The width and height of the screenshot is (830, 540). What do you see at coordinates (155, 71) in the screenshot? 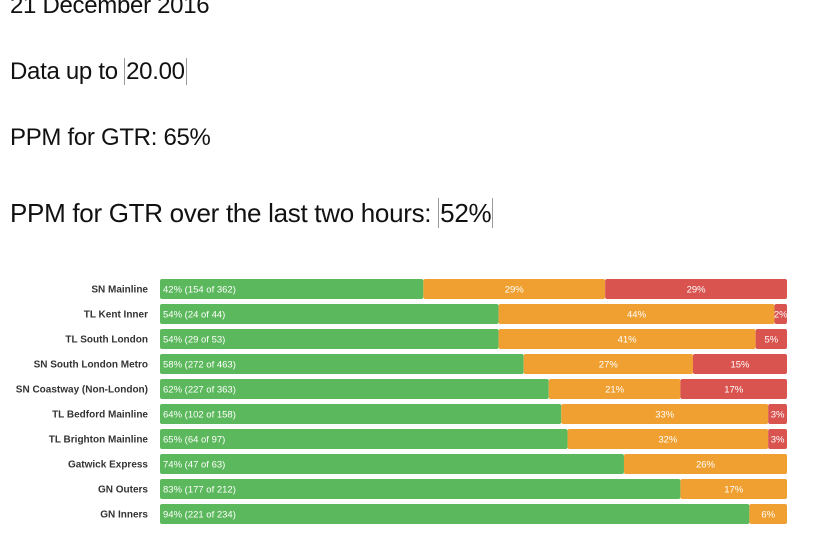
I see `data-up-to-value: 20.00` at bounding box center [155, 71].